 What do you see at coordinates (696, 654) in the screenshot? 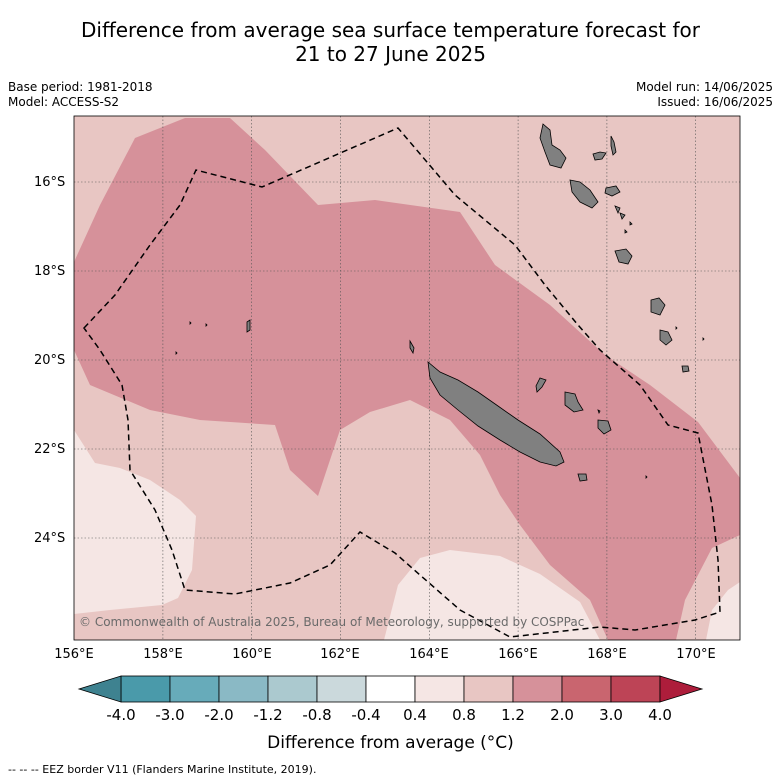
I see `lon-label-170e: 170°E` at bounding box center [696, 654].